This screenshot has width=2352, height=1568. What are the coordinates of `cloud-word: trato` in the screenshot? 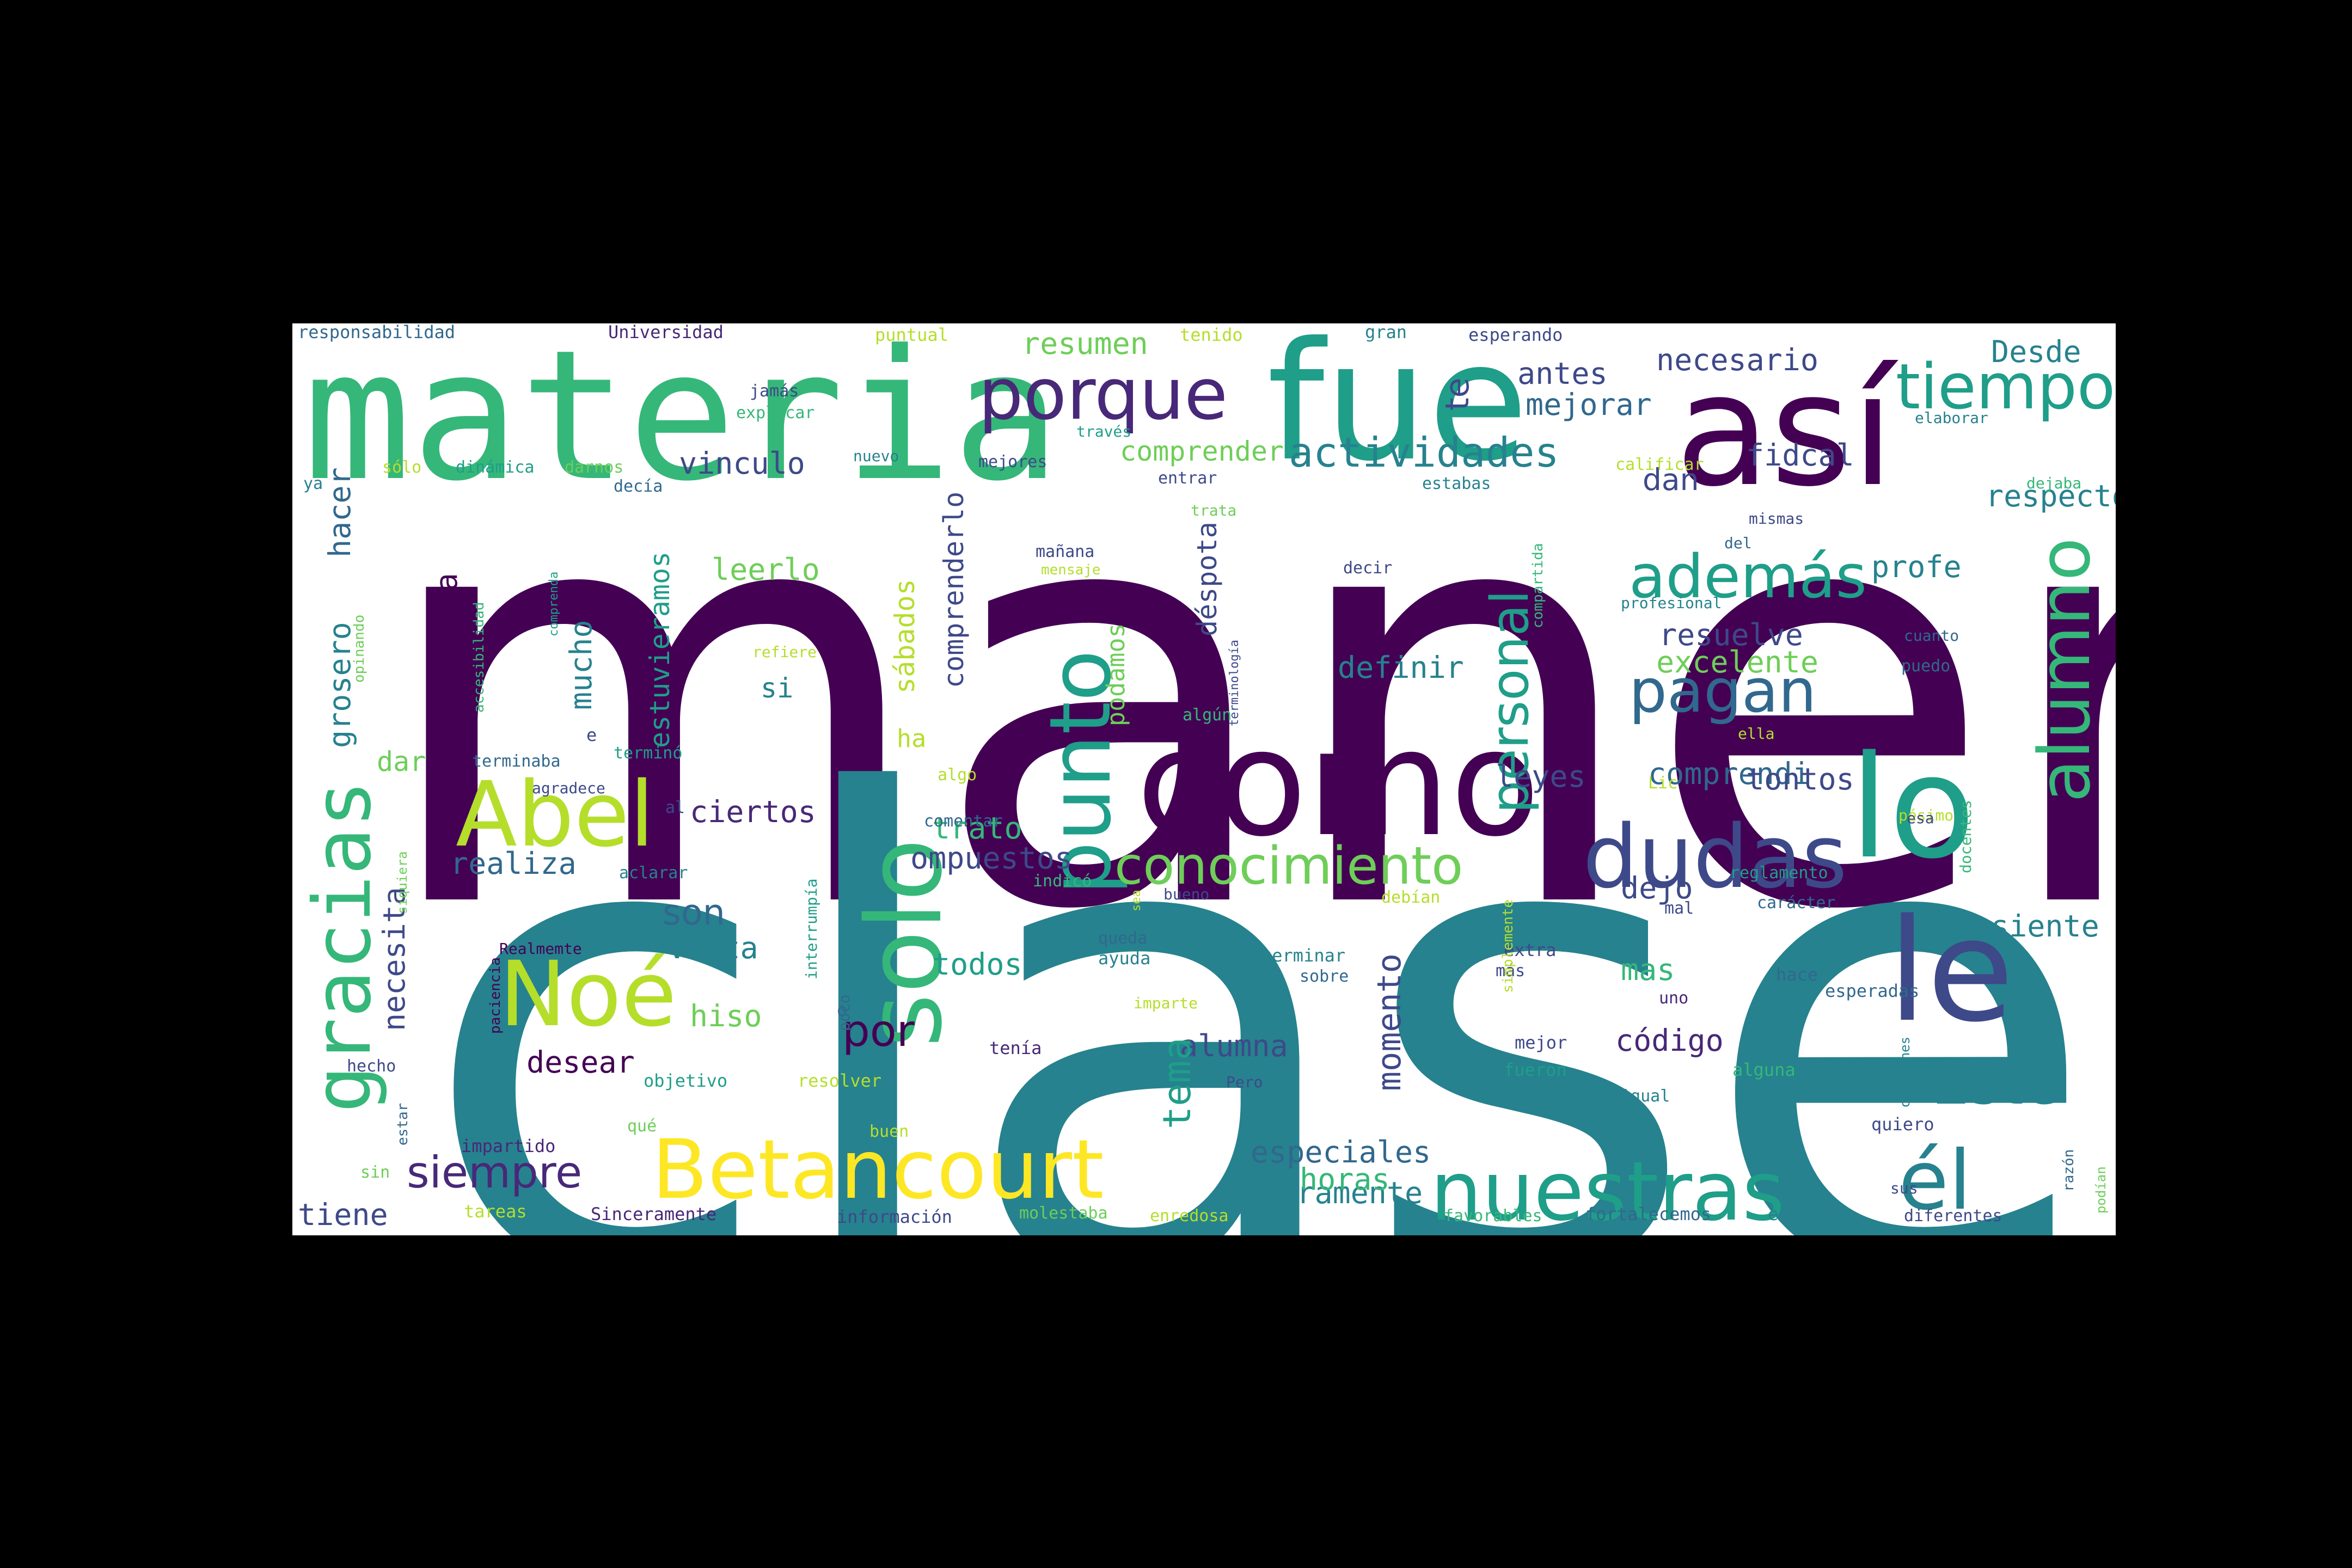 It's located at (977, 828).